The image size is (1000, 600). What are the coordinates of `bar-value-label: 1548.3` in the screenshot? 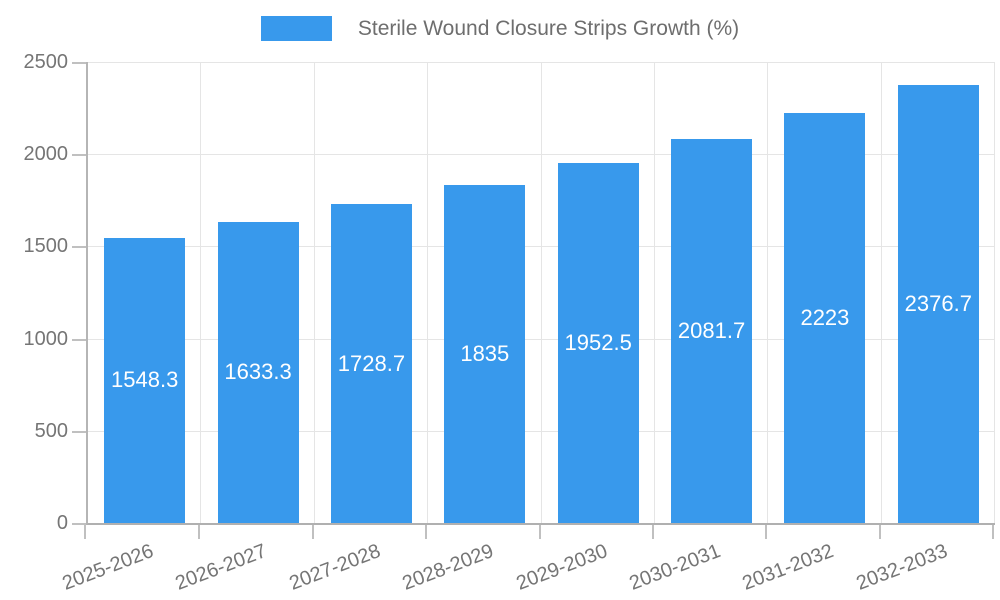 It's located at (145, 380).